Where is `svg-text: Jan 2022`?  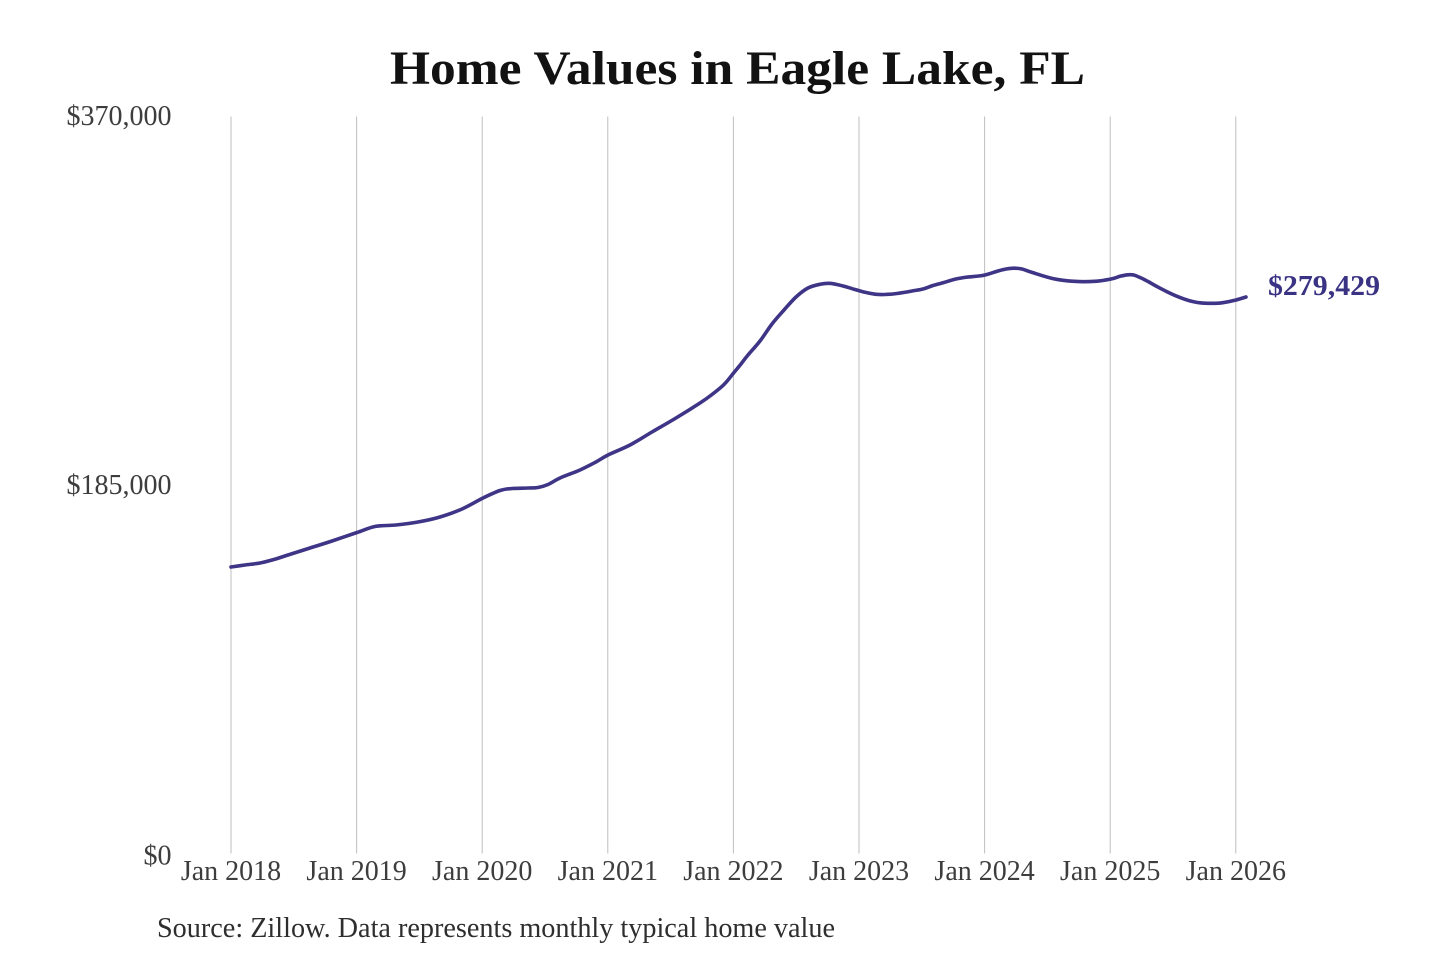
svg-text: Jan 2022 is located at coordinates (733, 871).